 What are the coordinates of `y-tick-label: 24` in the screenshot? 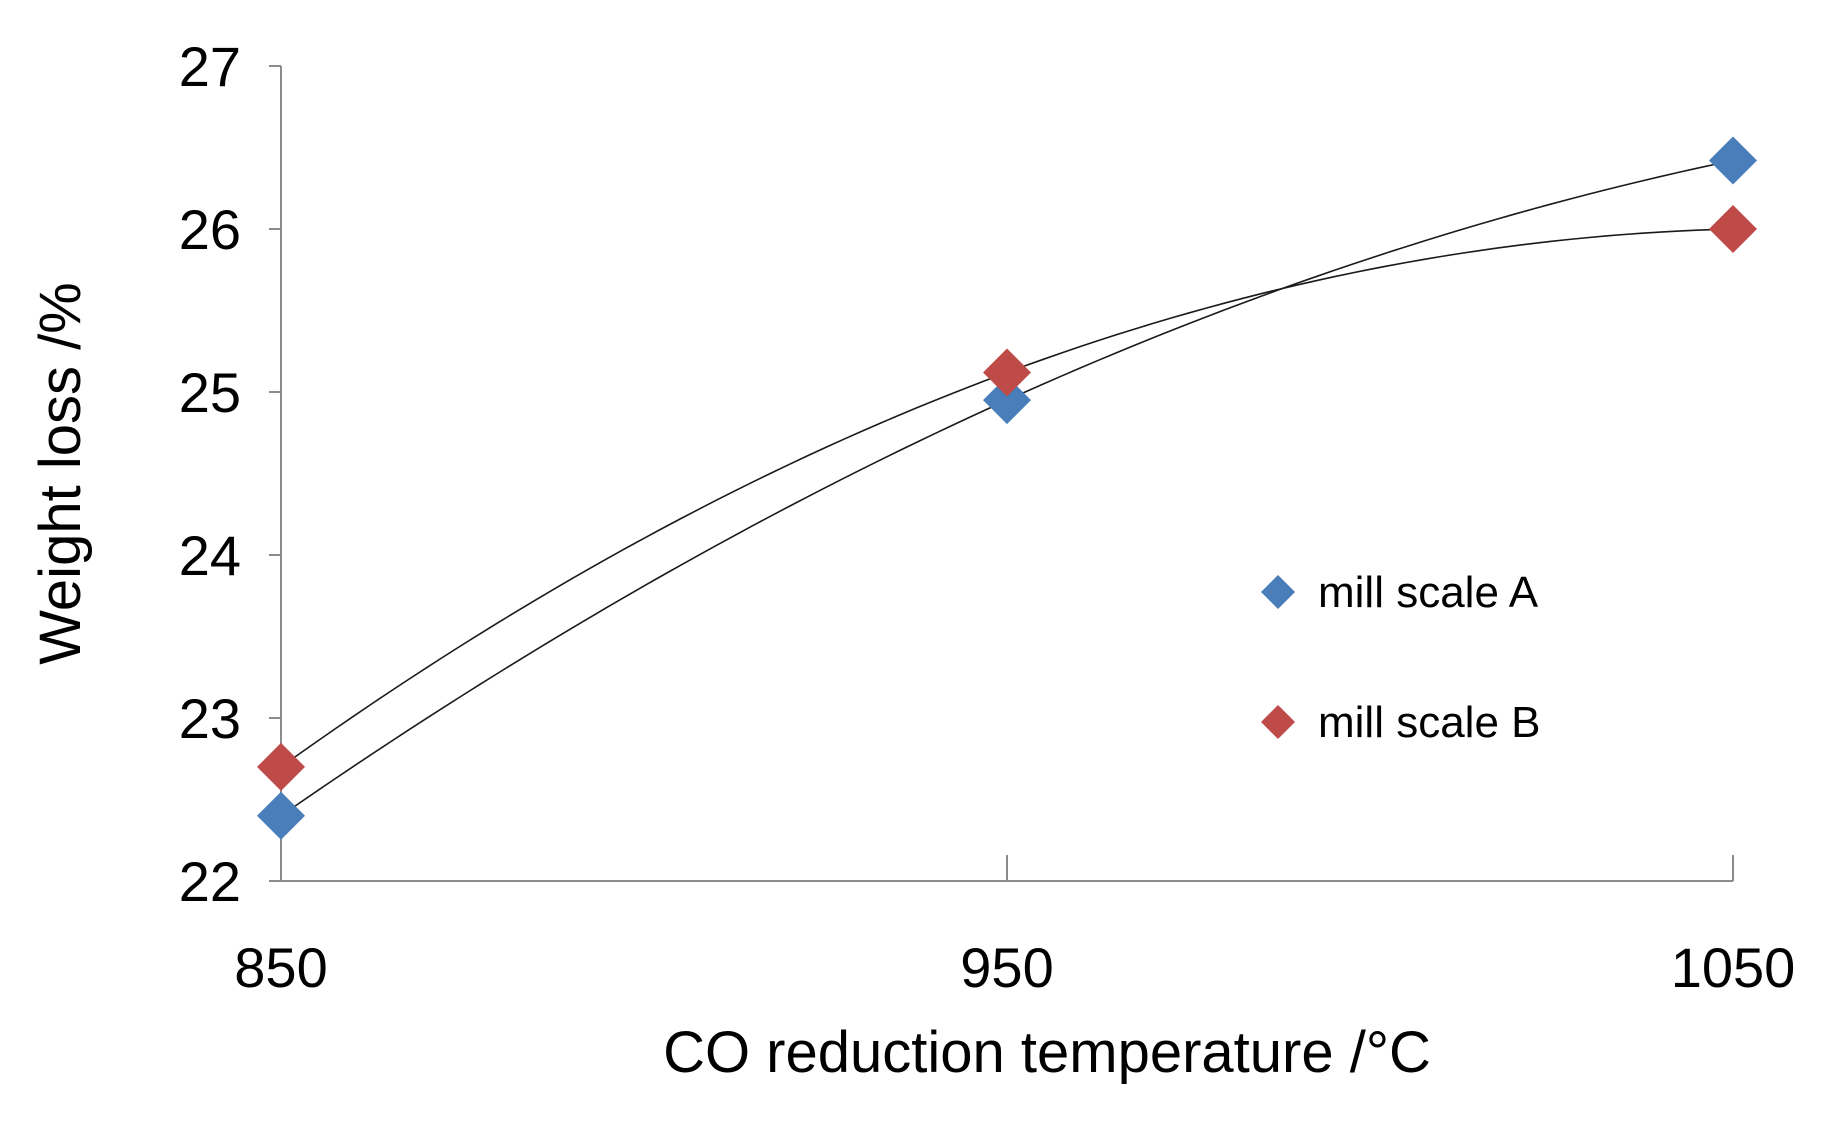 It's located at (210, 555).